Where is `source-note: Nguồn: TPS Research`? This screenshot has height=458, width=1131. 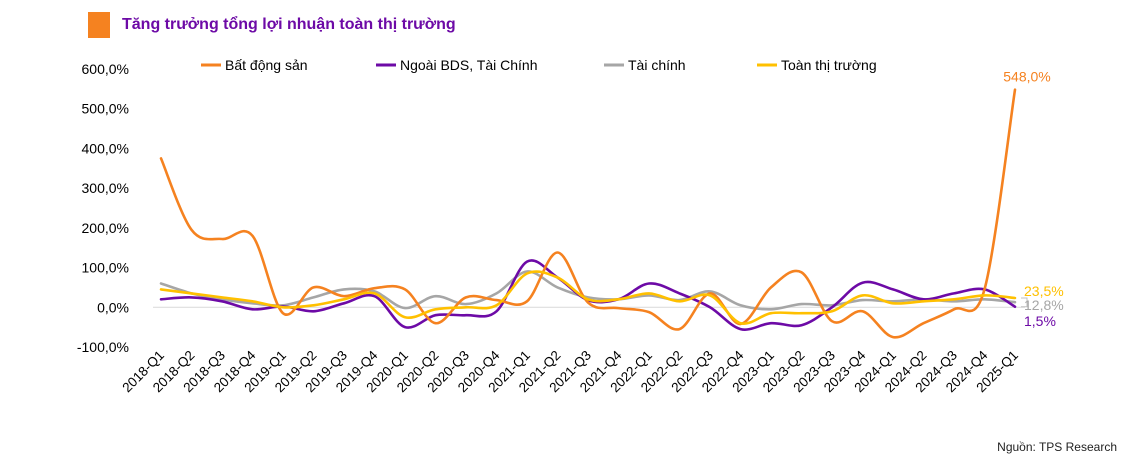 source-note: Nguồn: TPS Research is located at coordinates (1057, 447).